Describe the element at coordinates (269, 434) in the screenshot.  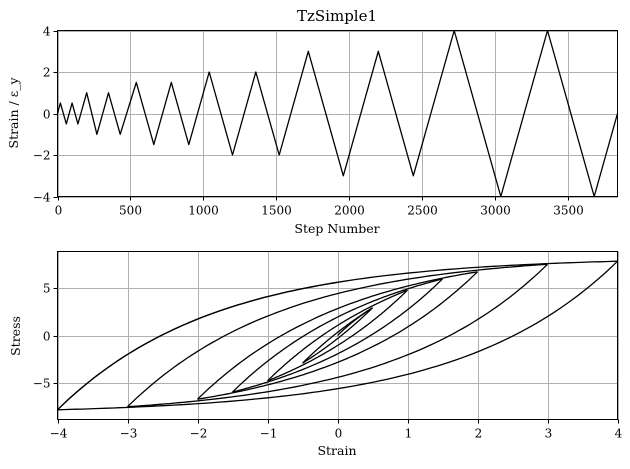
I see `x-tick-label: −1` at that location.